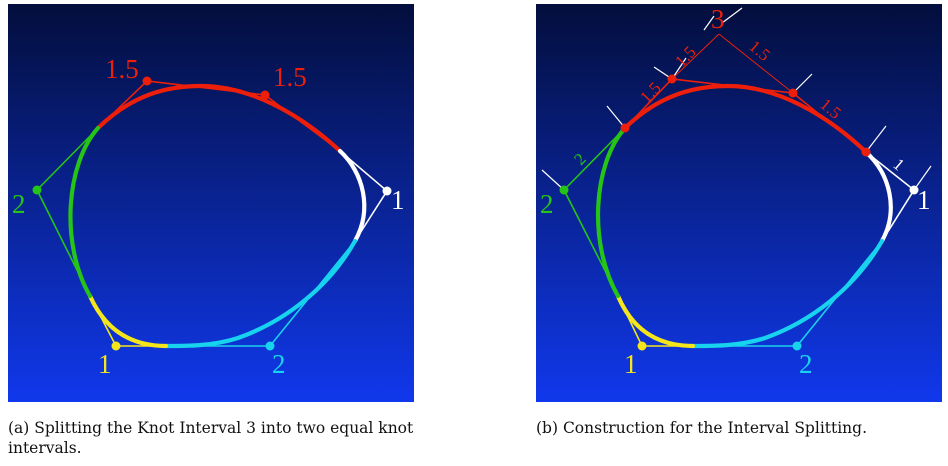 This screenshot has width=948, height=466. I want to click on label-top-right: 1.5, so click(290, 77).